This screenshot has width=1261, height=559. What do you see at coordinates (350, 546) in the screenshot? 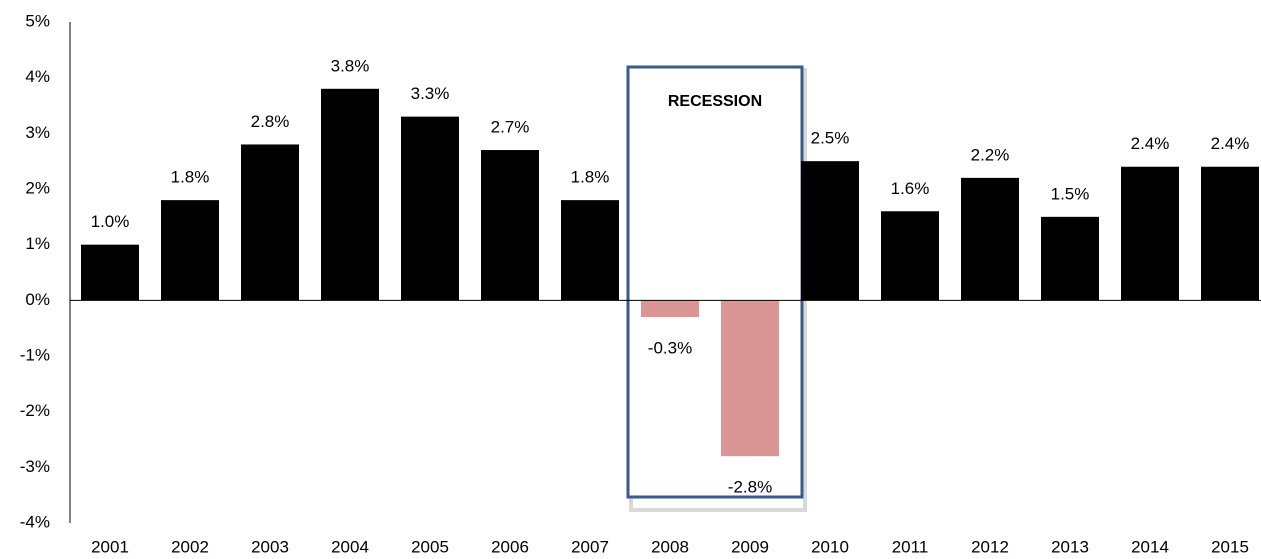
I see `x-tick-label: 2004` at bounding box center [350, 546].